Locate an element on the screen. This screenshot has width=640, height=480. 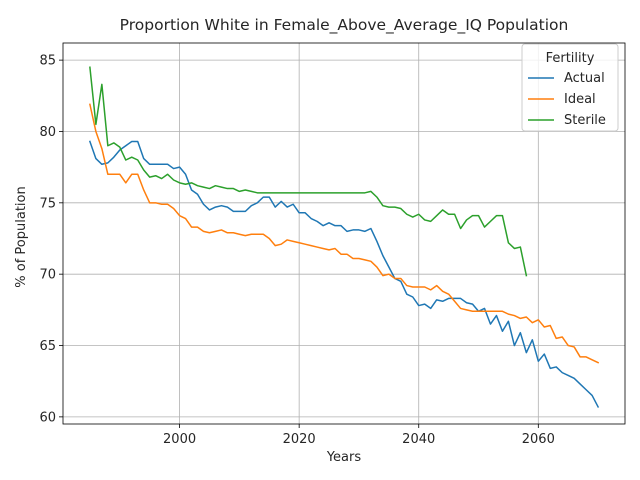
x-tick-label: 2020 is located at coordinates (299, 439).